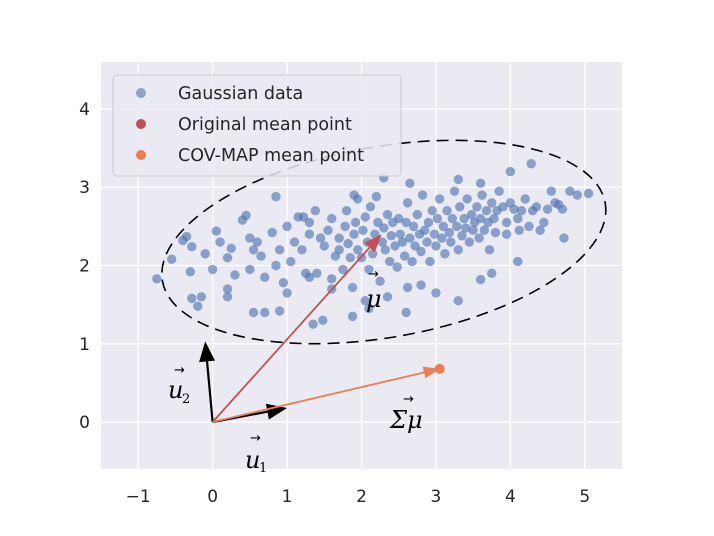 This screenshot has width=714, height=536. Describe the element at coordinates (271, 156) in the screenshot. I see `legend-label-covmap-mean: COV-MAP mean point` at that location.